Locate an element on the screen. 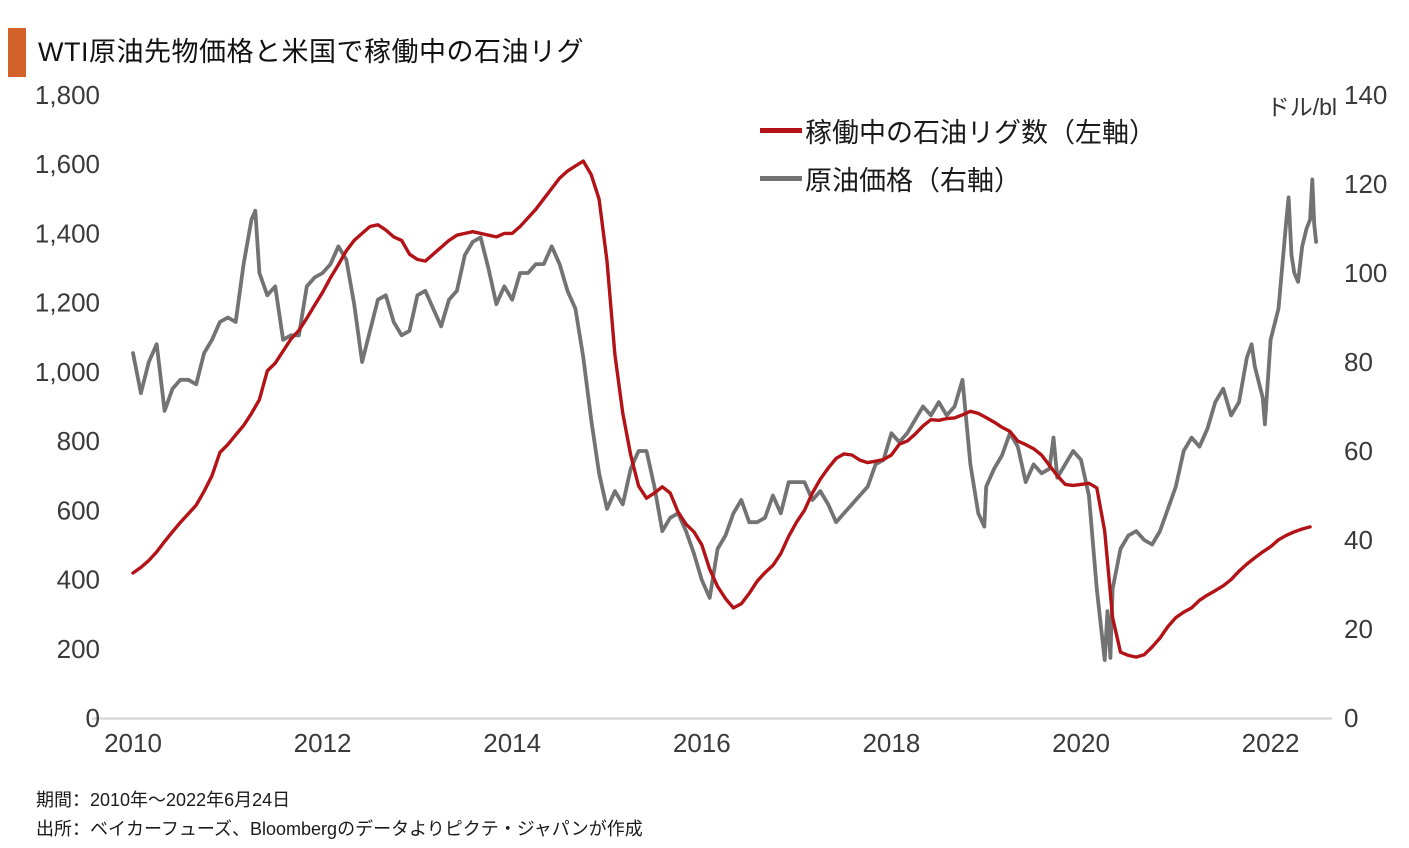 The width and height of the screenshot is (1409, 848). legend: 稼働中の石油リグ数（左軸） 原油価格（右軸） is located at coordinates (958, 158).